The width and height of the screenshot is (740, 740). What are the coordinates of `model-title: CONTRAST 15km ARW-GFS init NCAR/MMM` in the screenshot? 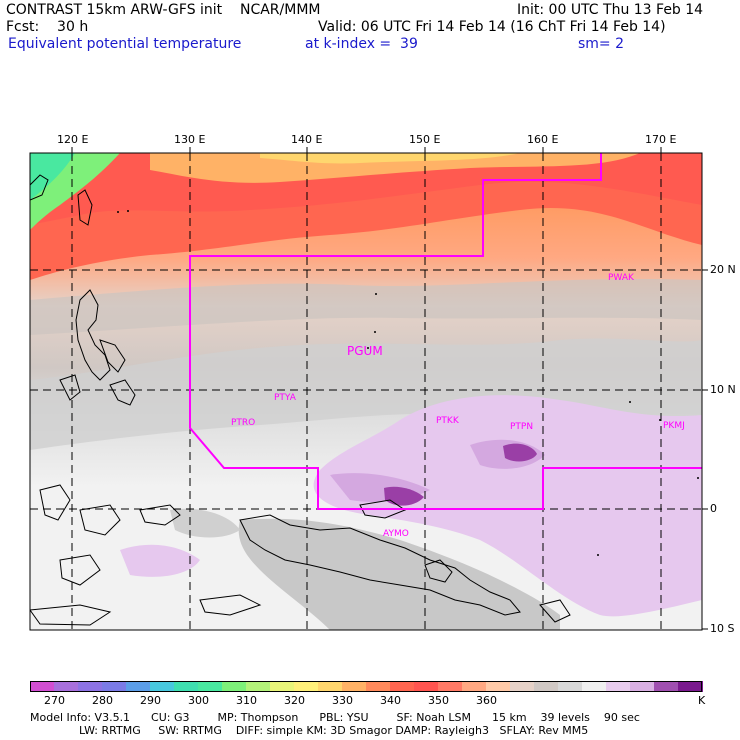 It's located at (163, 10).